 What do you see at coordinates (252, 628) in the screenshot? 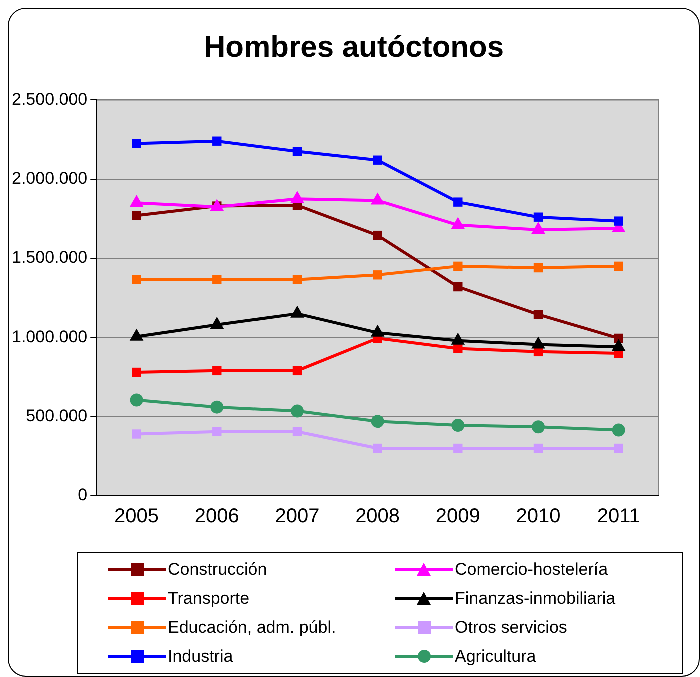
I see `legend-label: Educación, adm. públ.` at bounding box center [252, 628].